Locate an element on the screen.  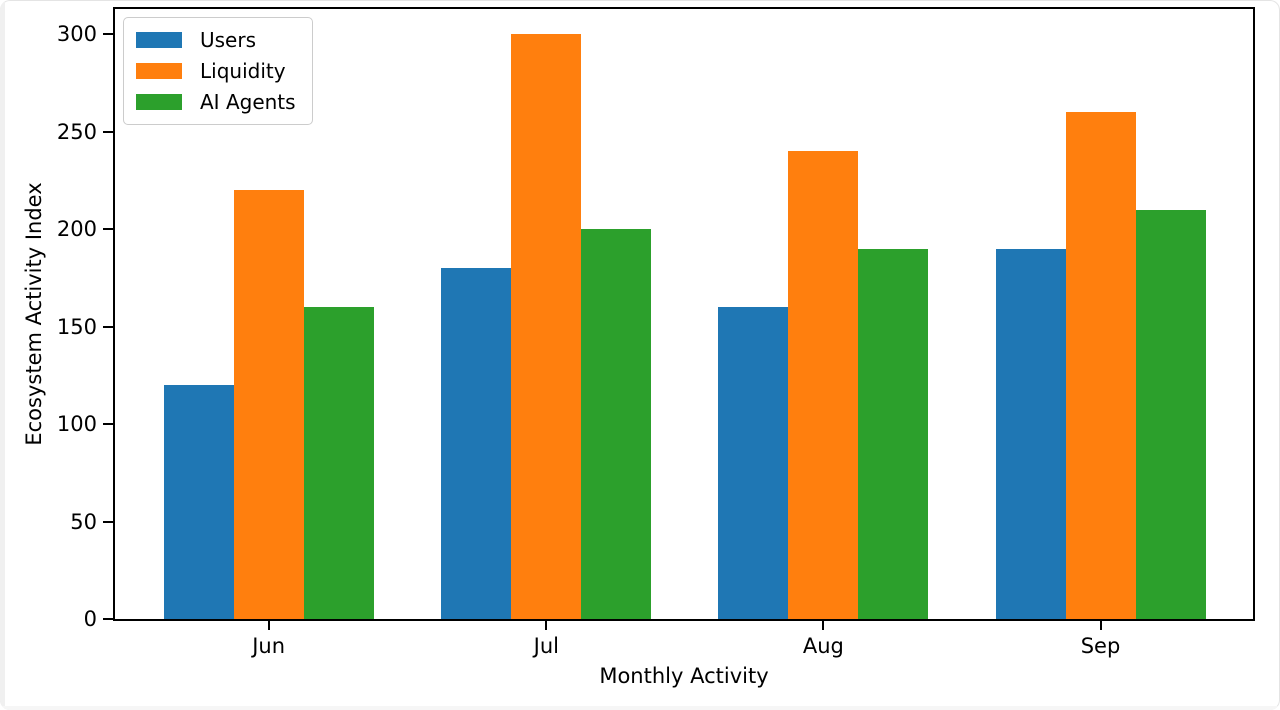
bar-jul-ai-agents is located at coordinates (616, 424).